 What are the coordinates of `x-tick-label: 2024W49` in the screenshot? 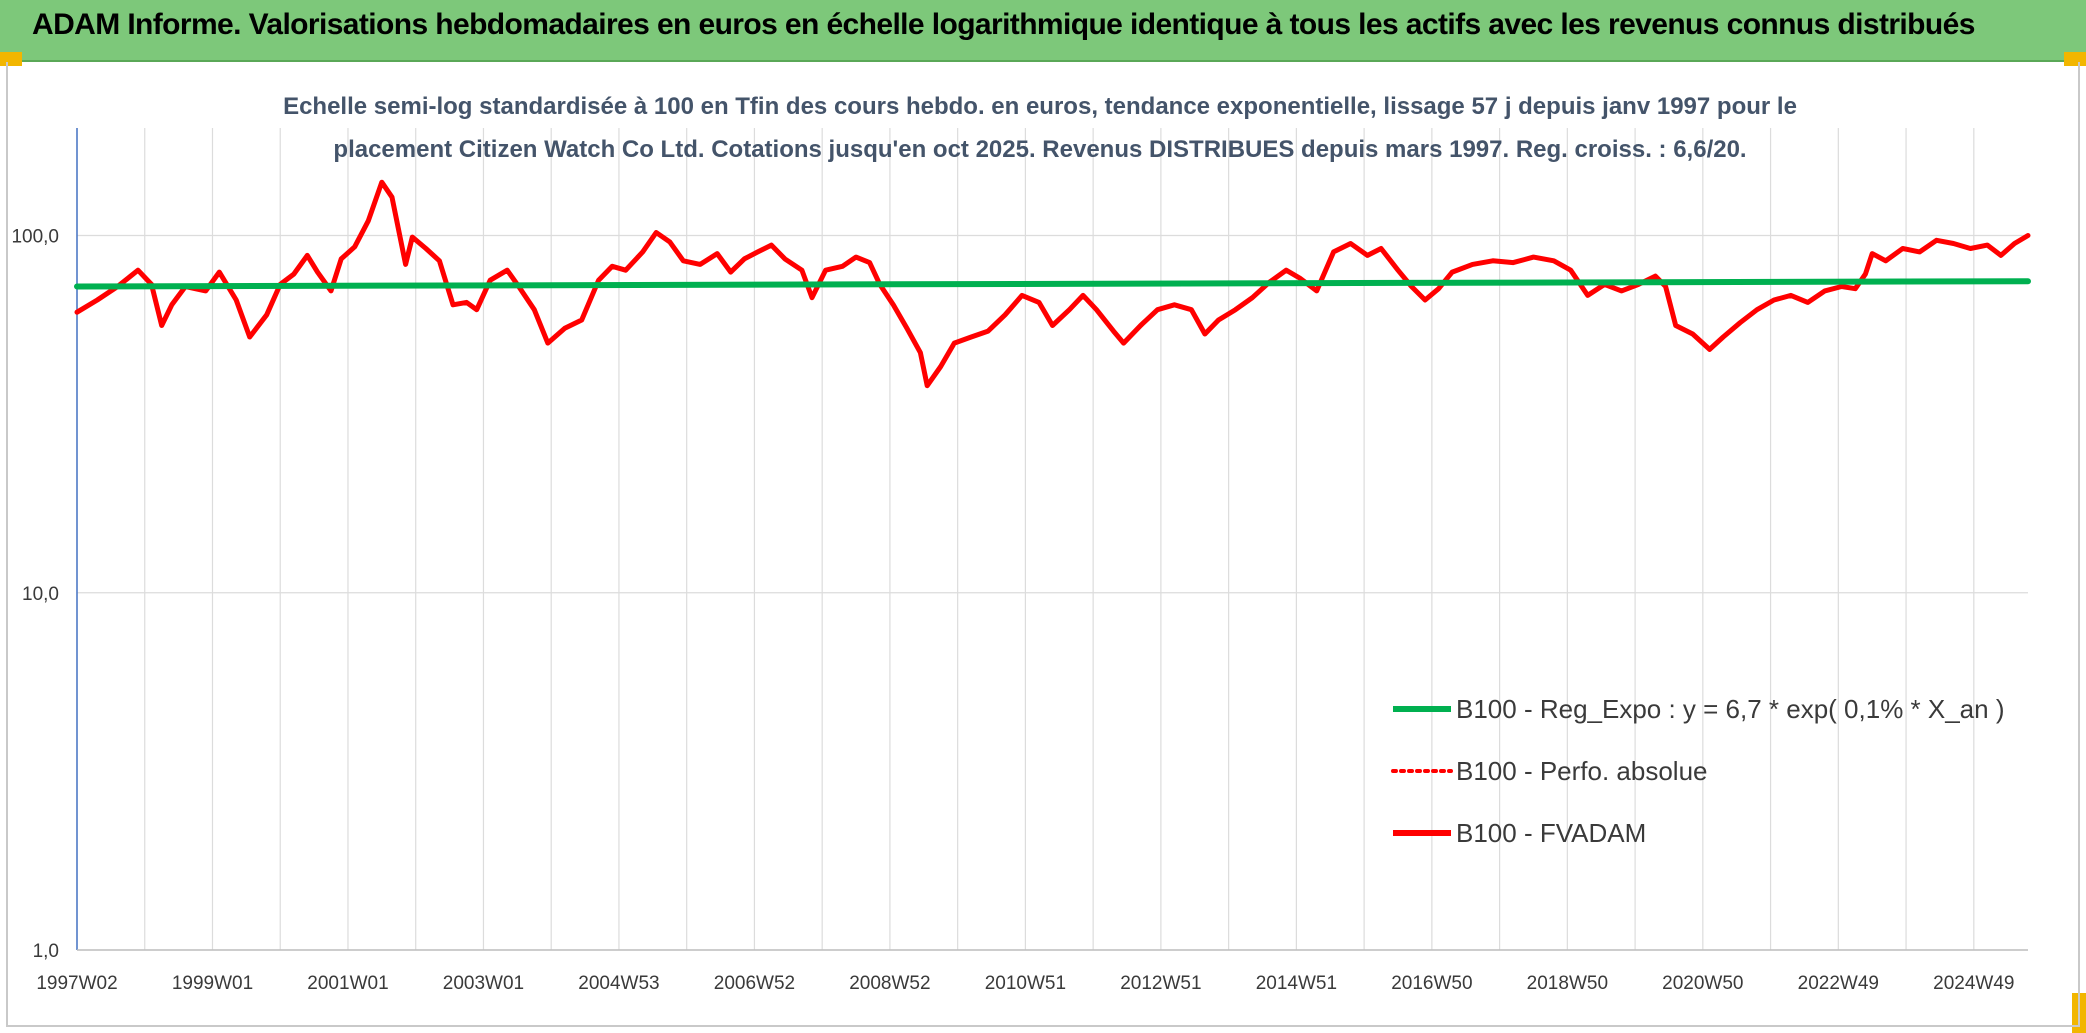 It's located at (1973, 983).